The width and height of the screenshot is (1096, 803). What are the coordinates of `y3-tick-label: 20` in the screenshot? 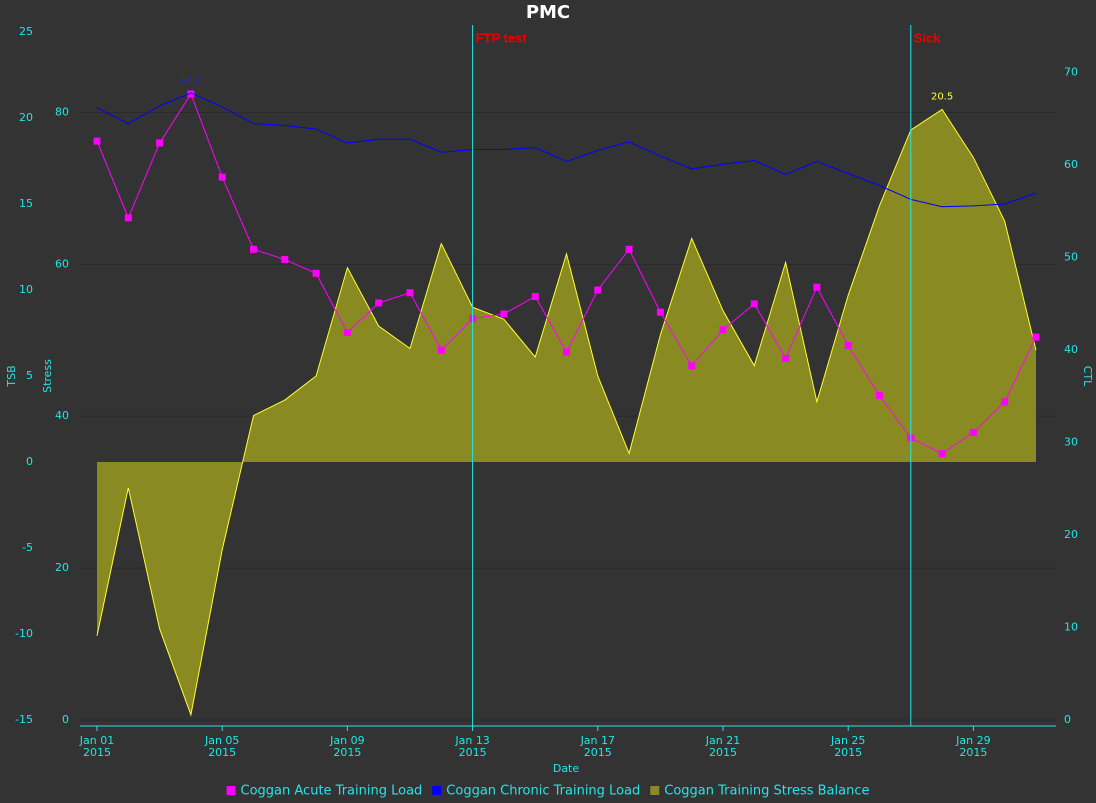 It's located at (62, 567).